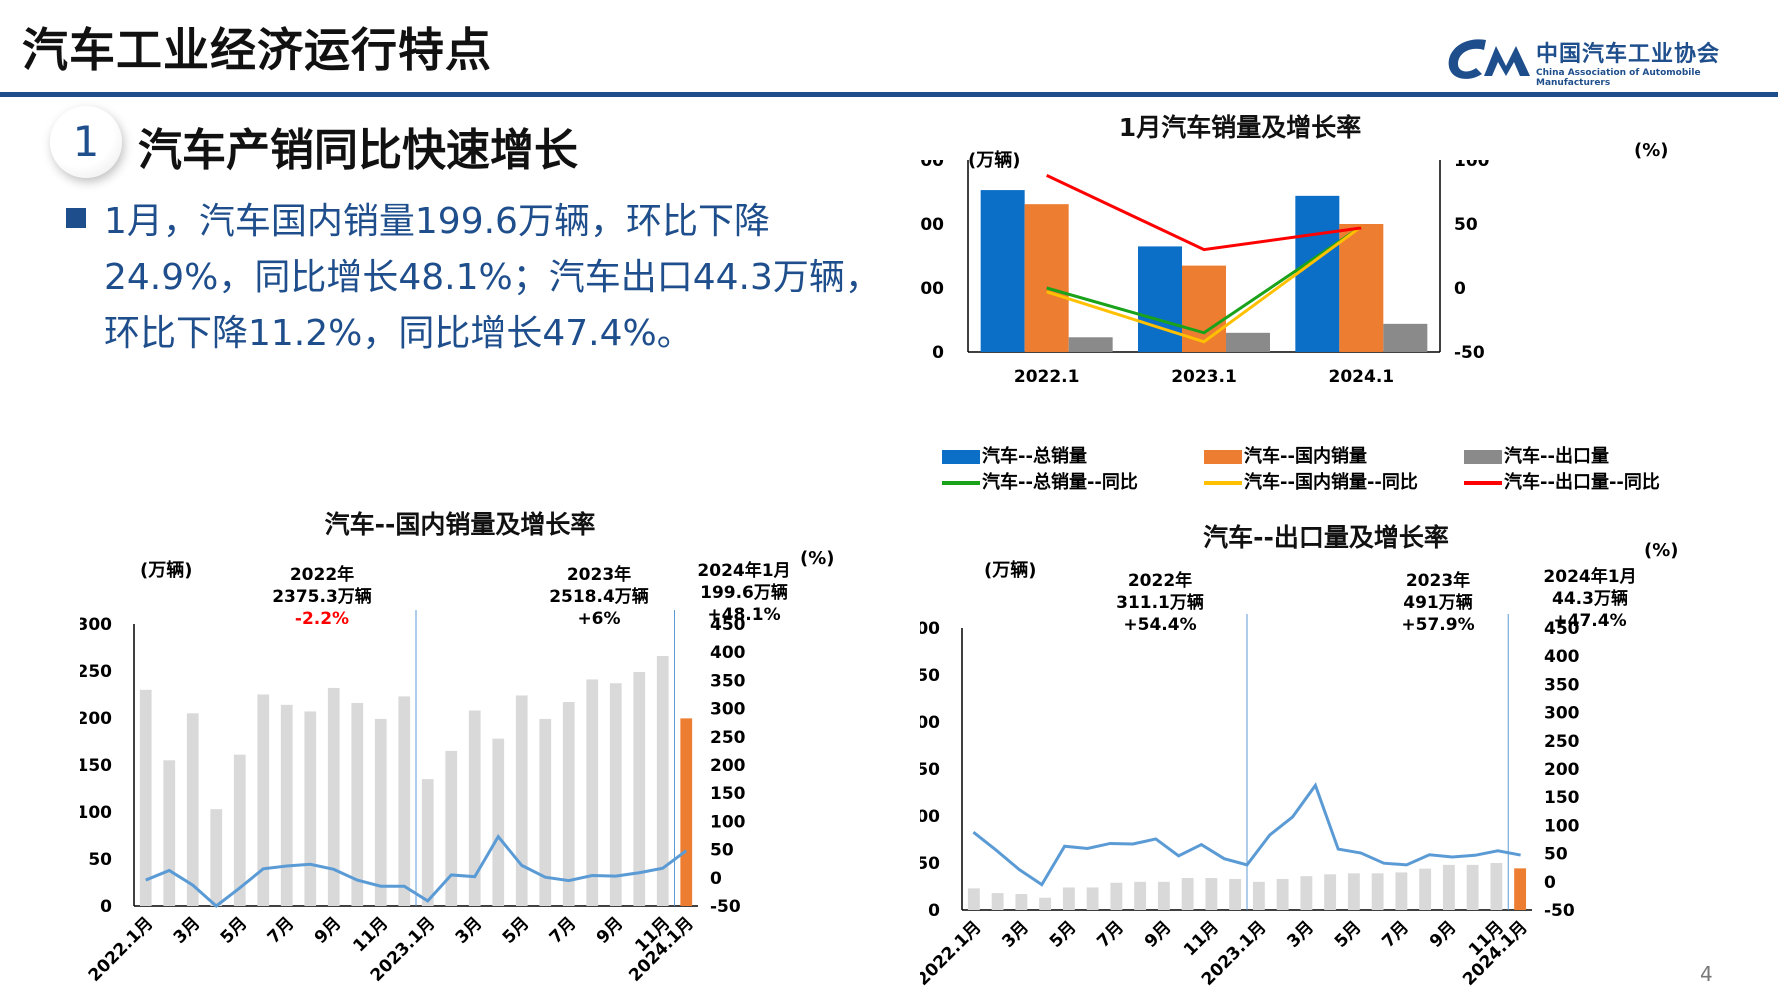 The height and width of the screenshot is (1000, 1778). I want to click on annotation-value: 199.6万辆, so click(744, 593).